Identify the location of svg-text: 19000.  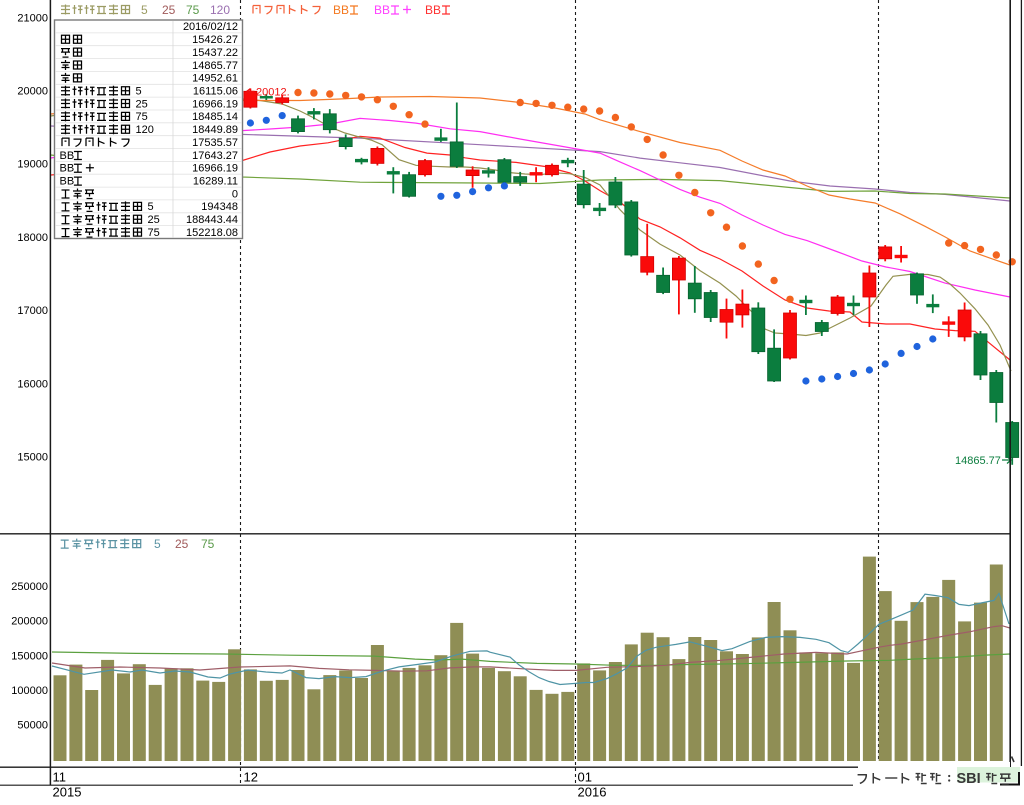
(32, 165).